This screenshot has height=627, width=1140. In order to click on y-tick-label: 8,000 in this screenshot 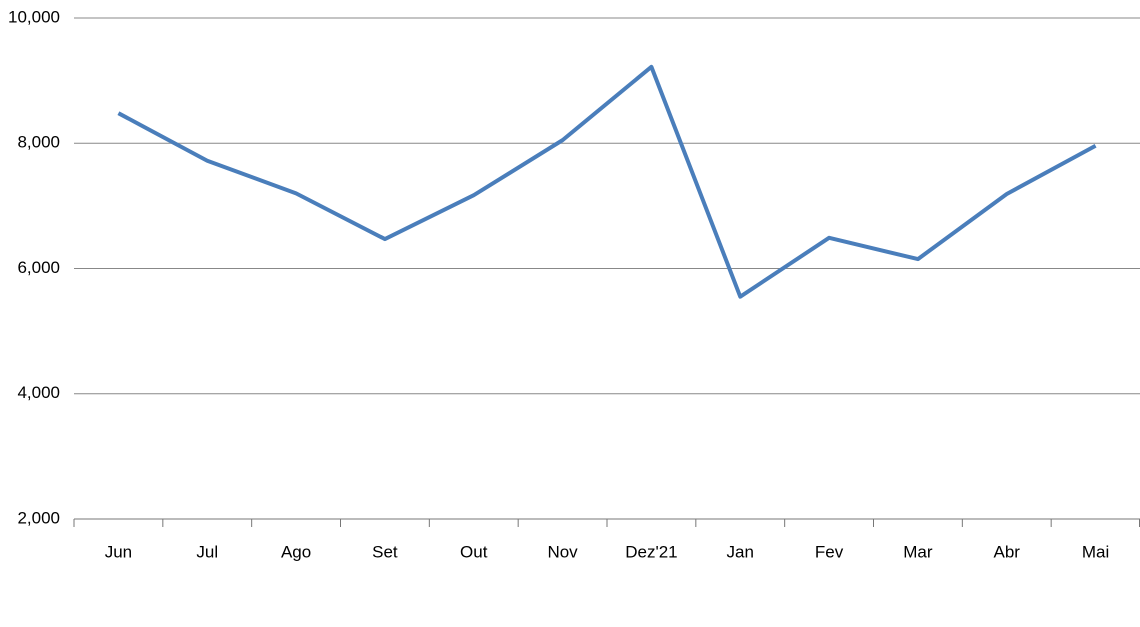, I will do `click(38, 142)`.